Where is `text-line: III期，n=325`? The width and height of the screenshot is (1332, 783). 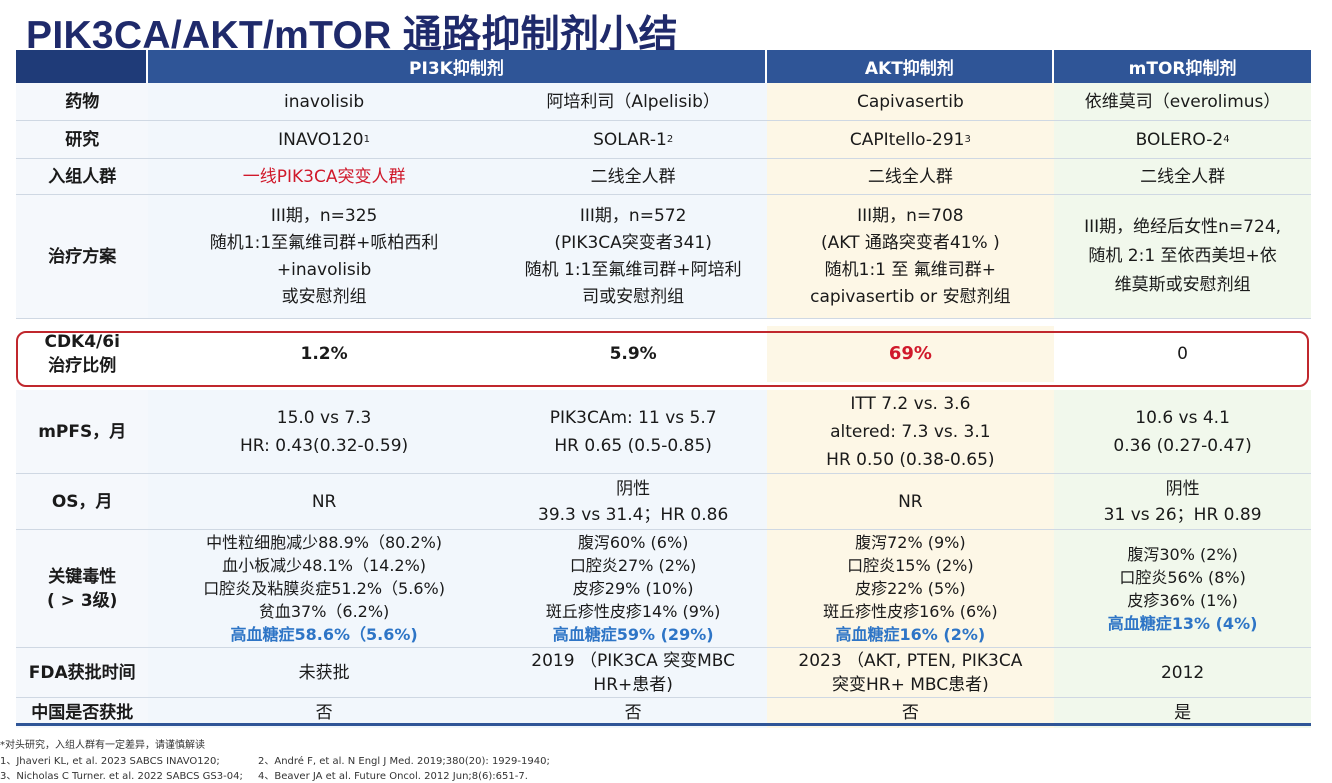
text-line: III期，n=325 is located at coordinates (324, 215).